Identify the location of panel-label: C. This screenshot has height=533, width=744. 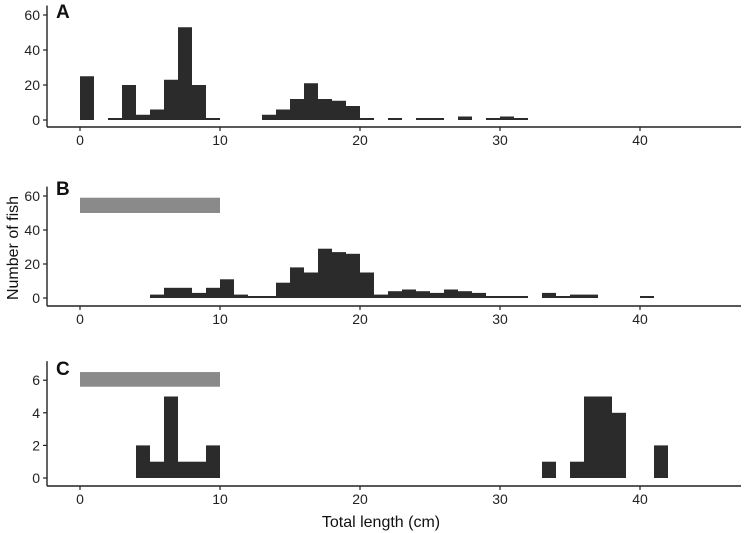
(63, 369).